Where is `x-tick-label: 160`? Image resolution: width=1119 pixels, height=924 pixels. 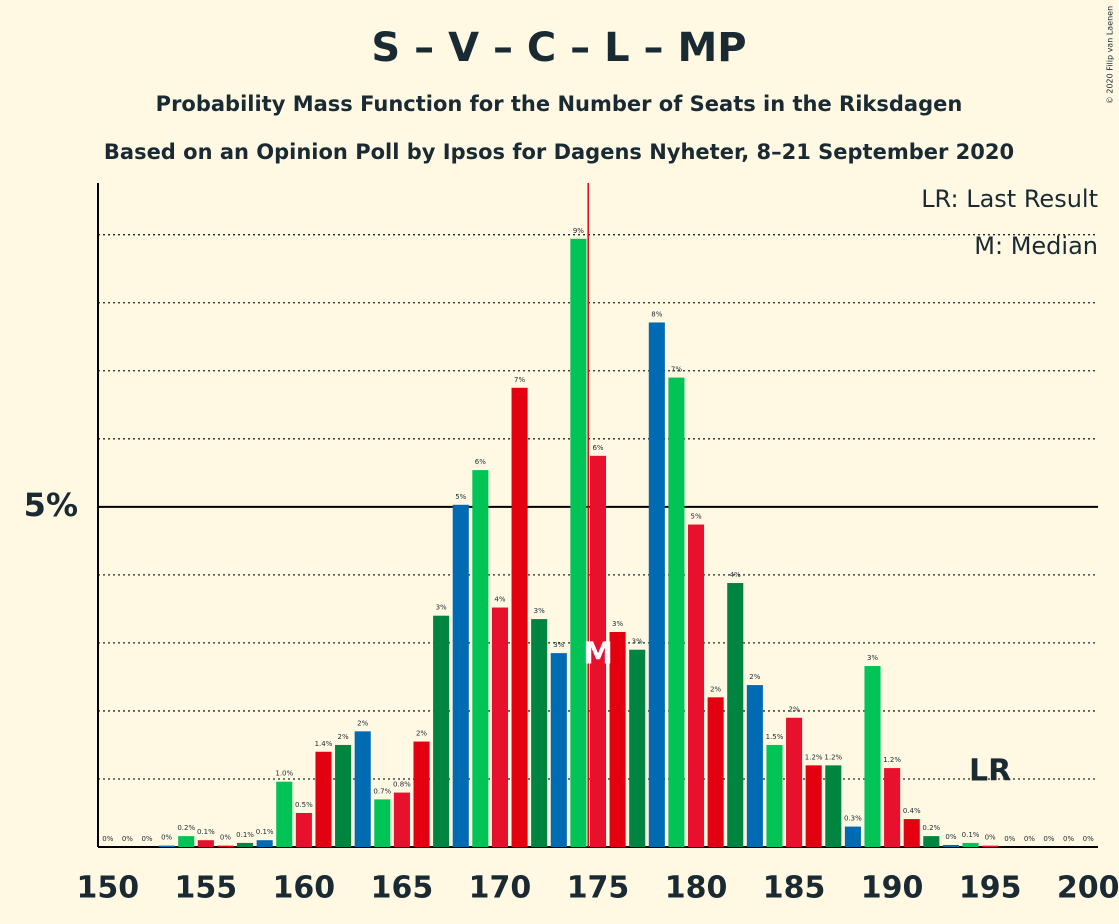 x-tick-label: 160 is located at coordinates (304, 888).